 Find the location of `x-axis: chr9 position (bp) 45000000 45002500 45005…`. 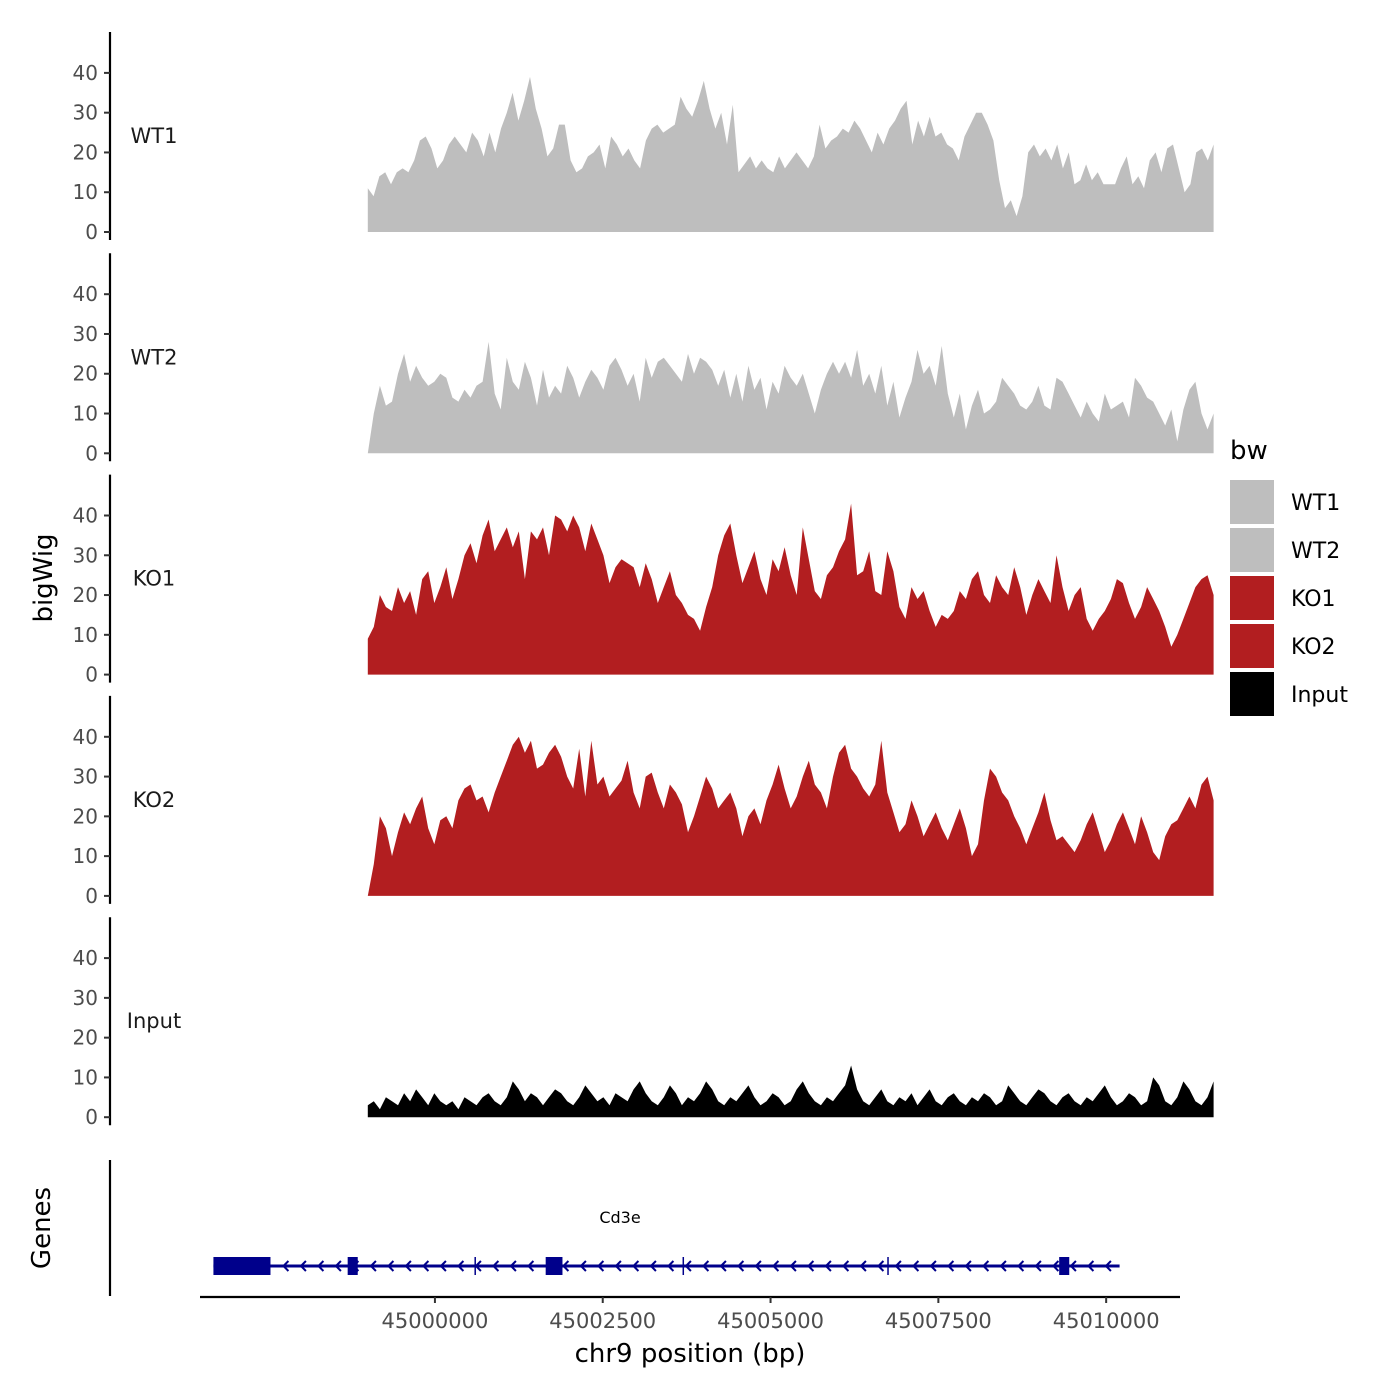

x-axis: chr9 position (bp) 45000000 45002500 45005… is located at coordinates (690, 1332).